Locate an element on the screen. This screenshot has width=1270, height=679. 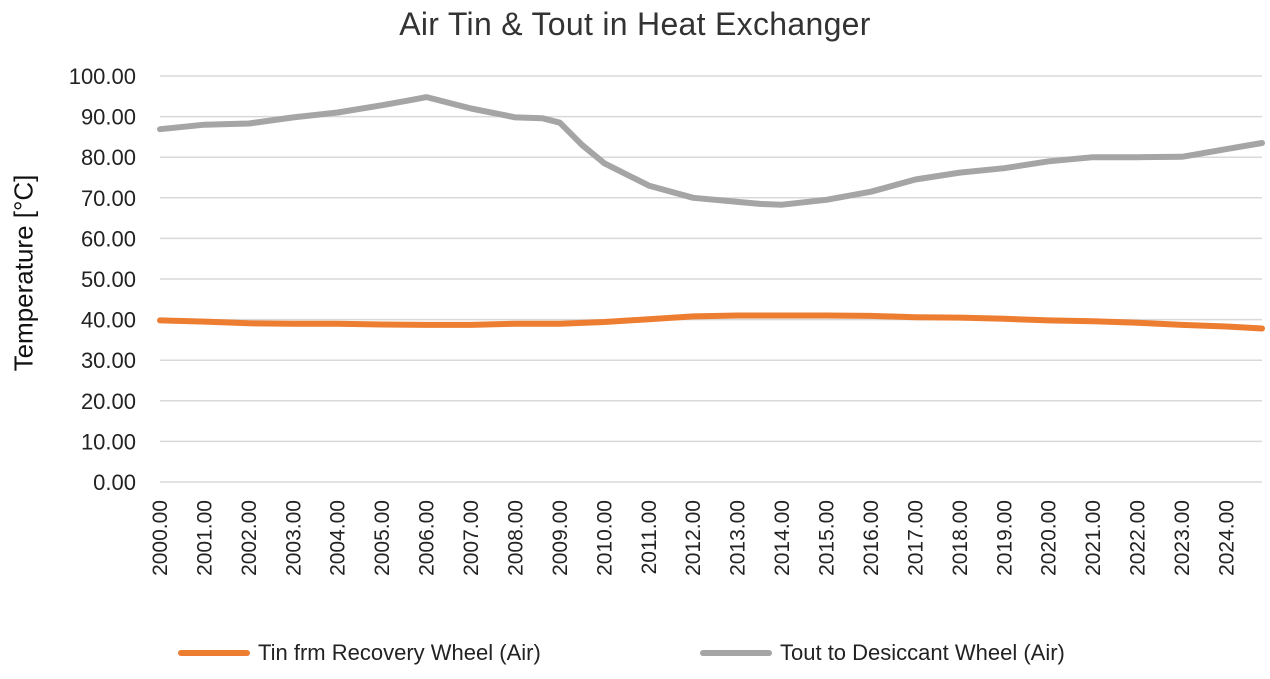
x-tick-label: 2022.00 is located at coordinates (1138, 538).